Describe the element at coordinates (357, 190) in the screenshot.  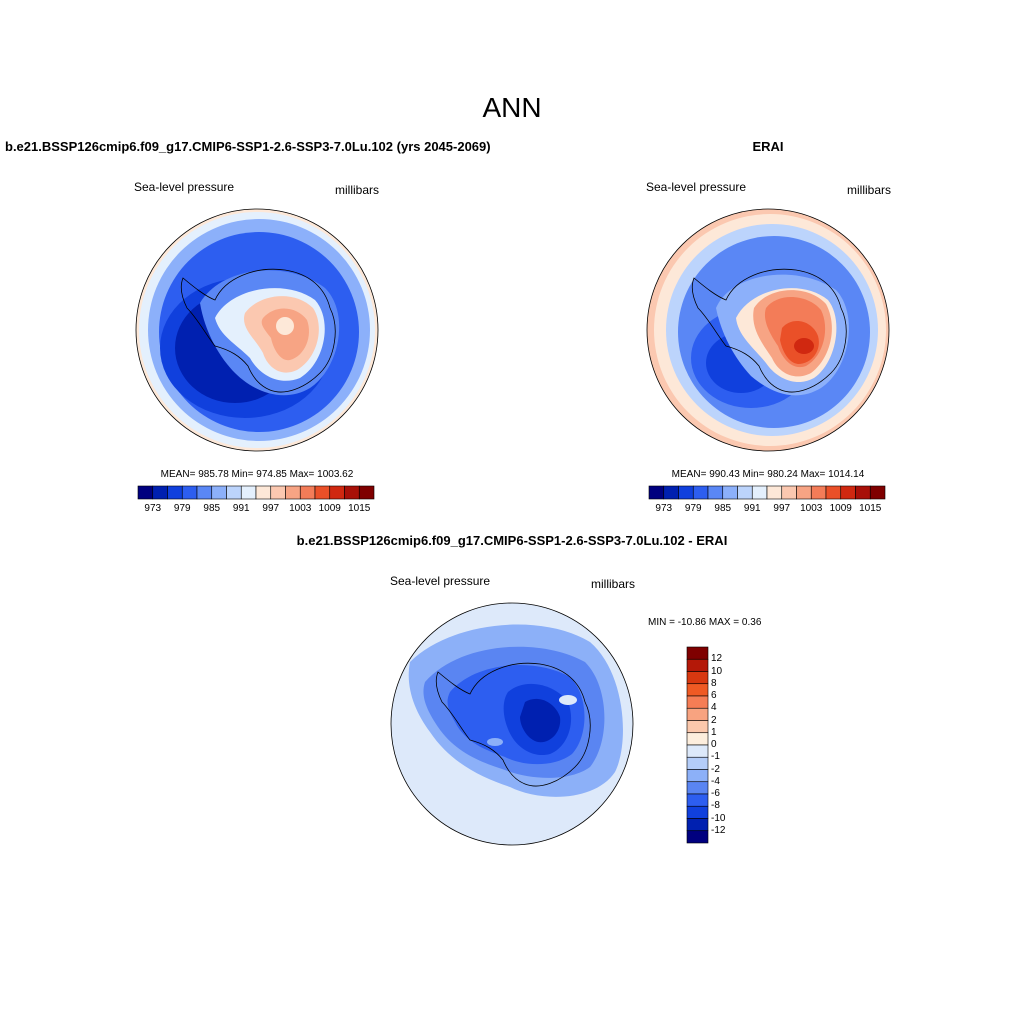
I see `panel-model-units-label: millibars` at that location.